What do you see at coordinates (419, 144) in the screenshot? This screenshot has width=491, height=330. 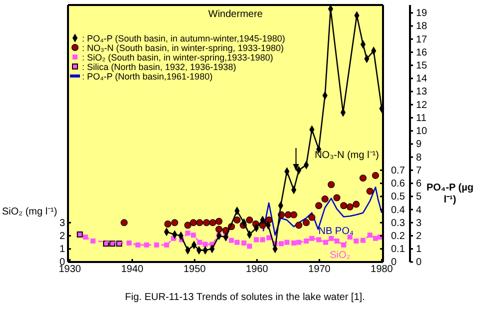 I see `y3-tick-label: 9` at bounding box center [419, 144].